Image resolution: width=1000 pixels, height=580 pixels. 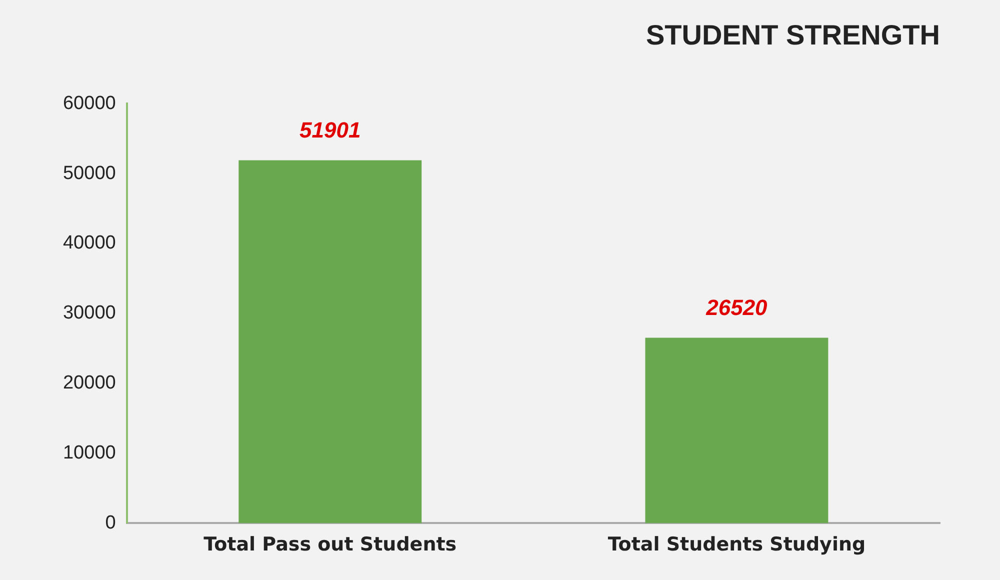 What do you see at coordinates (89, 173) in the screenshot?
I see `y-tick-label: 50000` at bounding box center [89, 173].